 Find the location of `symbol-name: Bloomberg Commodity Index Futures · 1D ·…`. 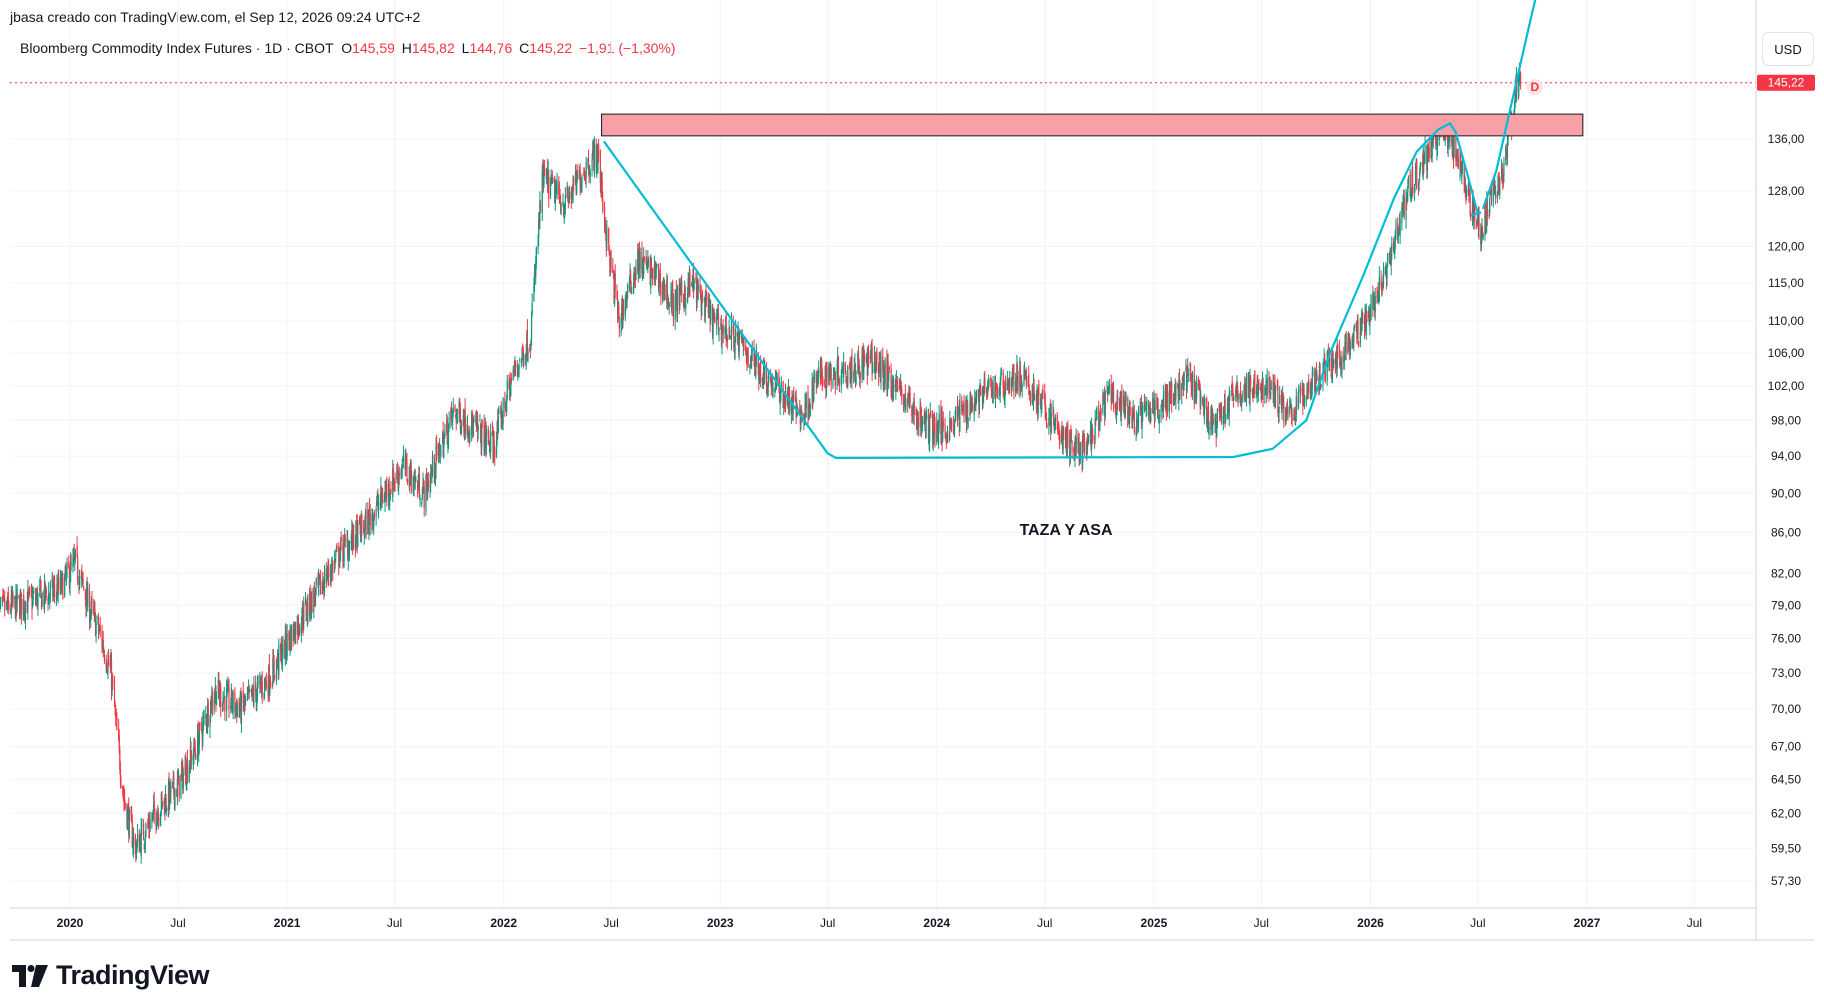

symbol-name: Bloomberg Commodity Index Futures · 1D ·… is located at coordinates (177, 48).